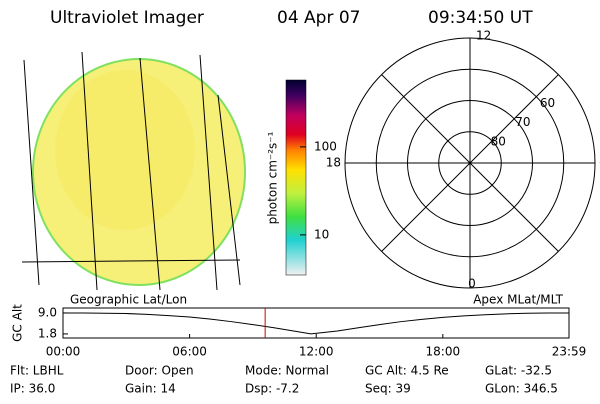  I want to click on mlt-label: 18, so click(333, 163).